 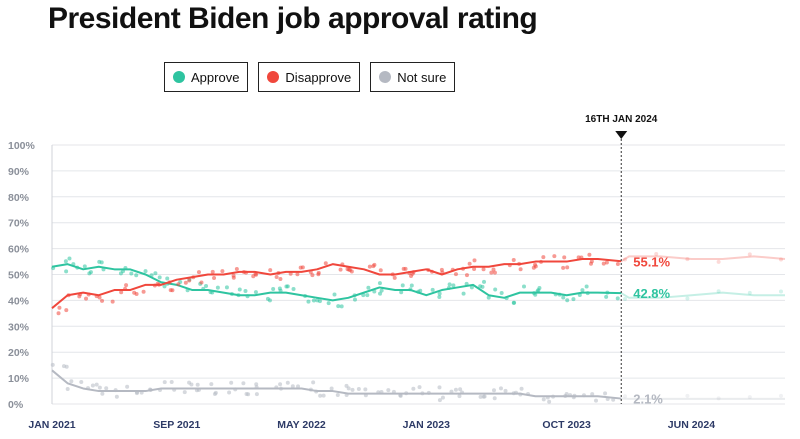 I want to click on y-tick-label: 10%, so click(x=19, y=379).